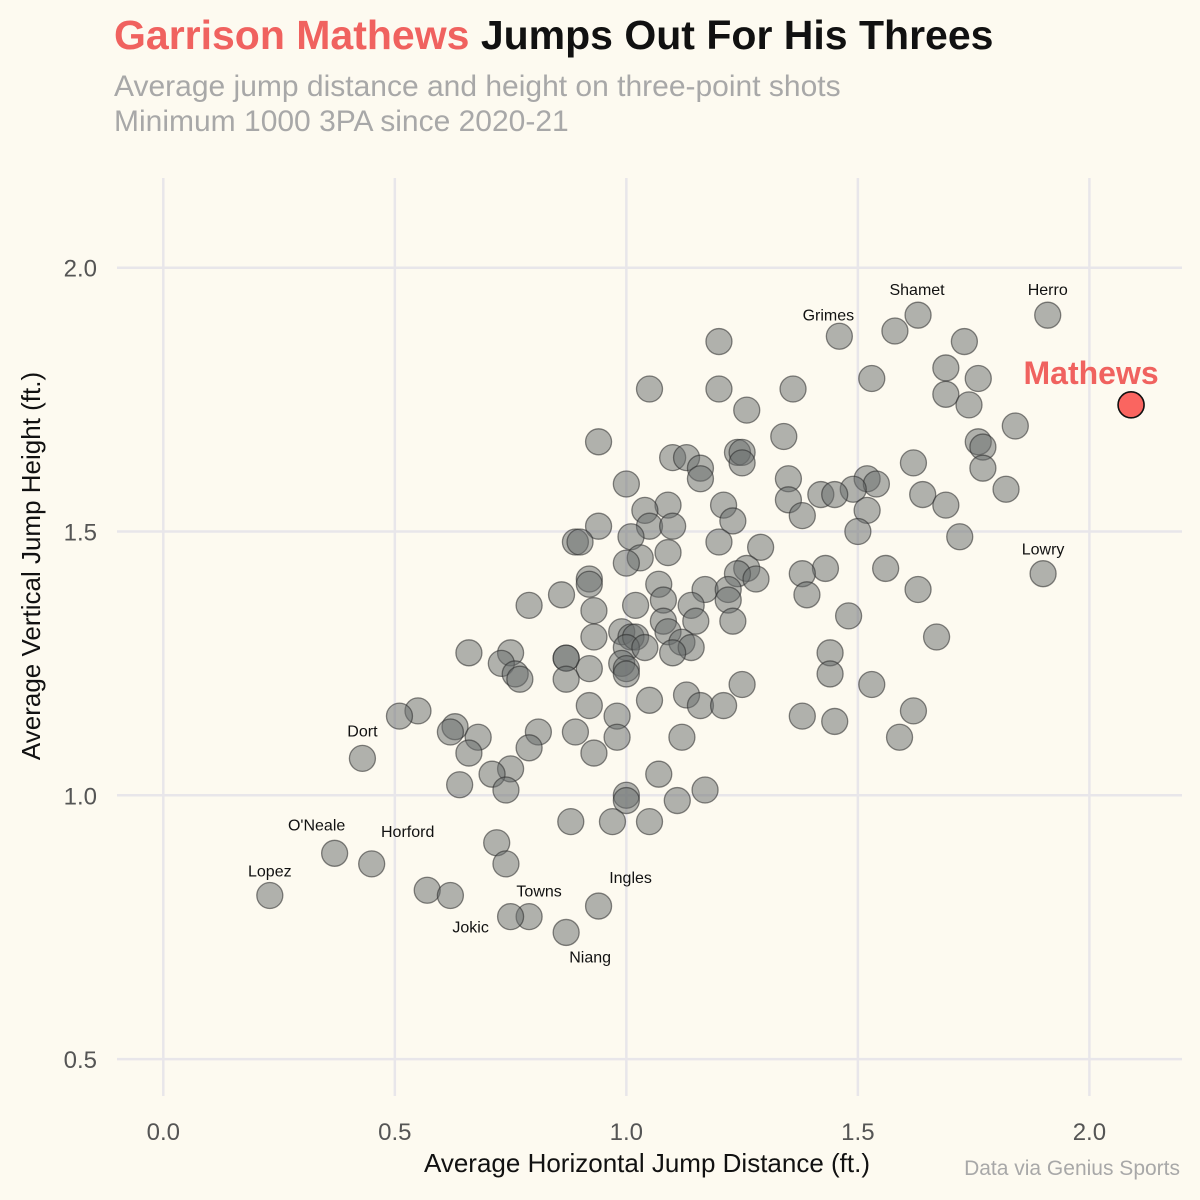  What do you see at coordinates (731, 35) in the screenshot?
I see `title-rest: Jumps Out For His Threes` at bounding box center [731, 35].